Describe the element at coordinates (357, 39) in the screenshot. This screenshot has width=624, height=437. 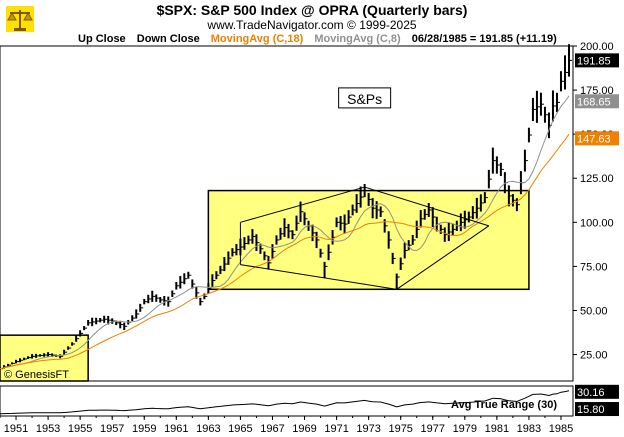
I see `legend-ma8: MovingAvg (C,8)` at that location.